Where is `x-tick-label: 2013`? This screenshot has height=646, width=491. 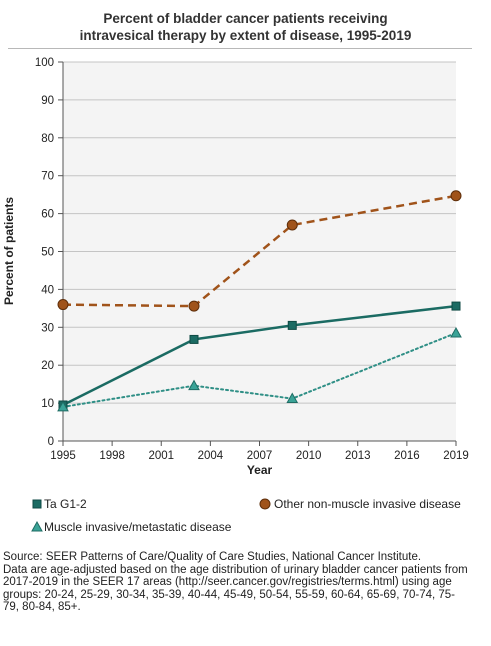
x-tick-label: 2013 is located at coordinates (358, 456).